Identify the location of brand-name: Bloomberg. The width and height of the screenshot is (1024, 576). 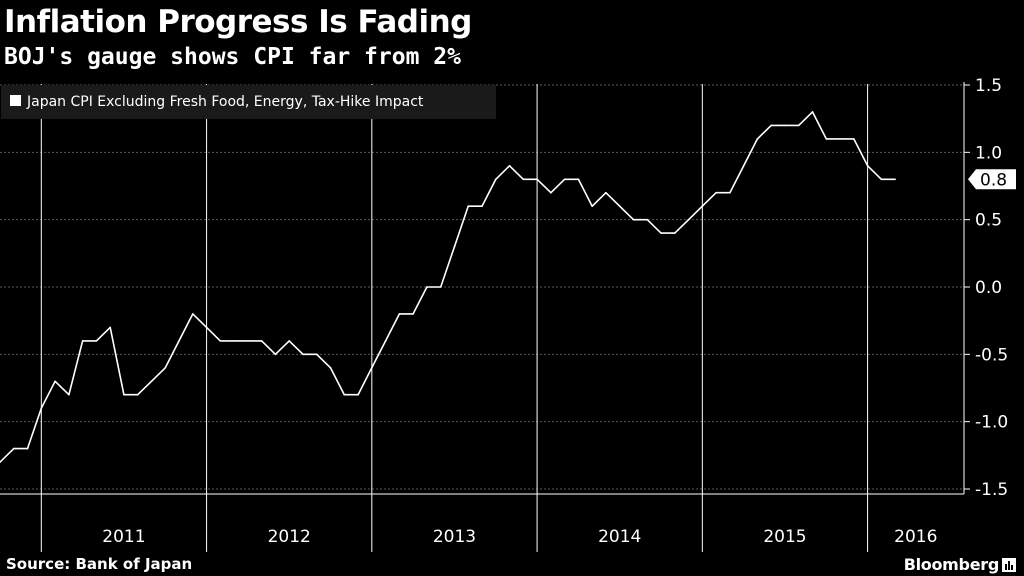
(951, 564).